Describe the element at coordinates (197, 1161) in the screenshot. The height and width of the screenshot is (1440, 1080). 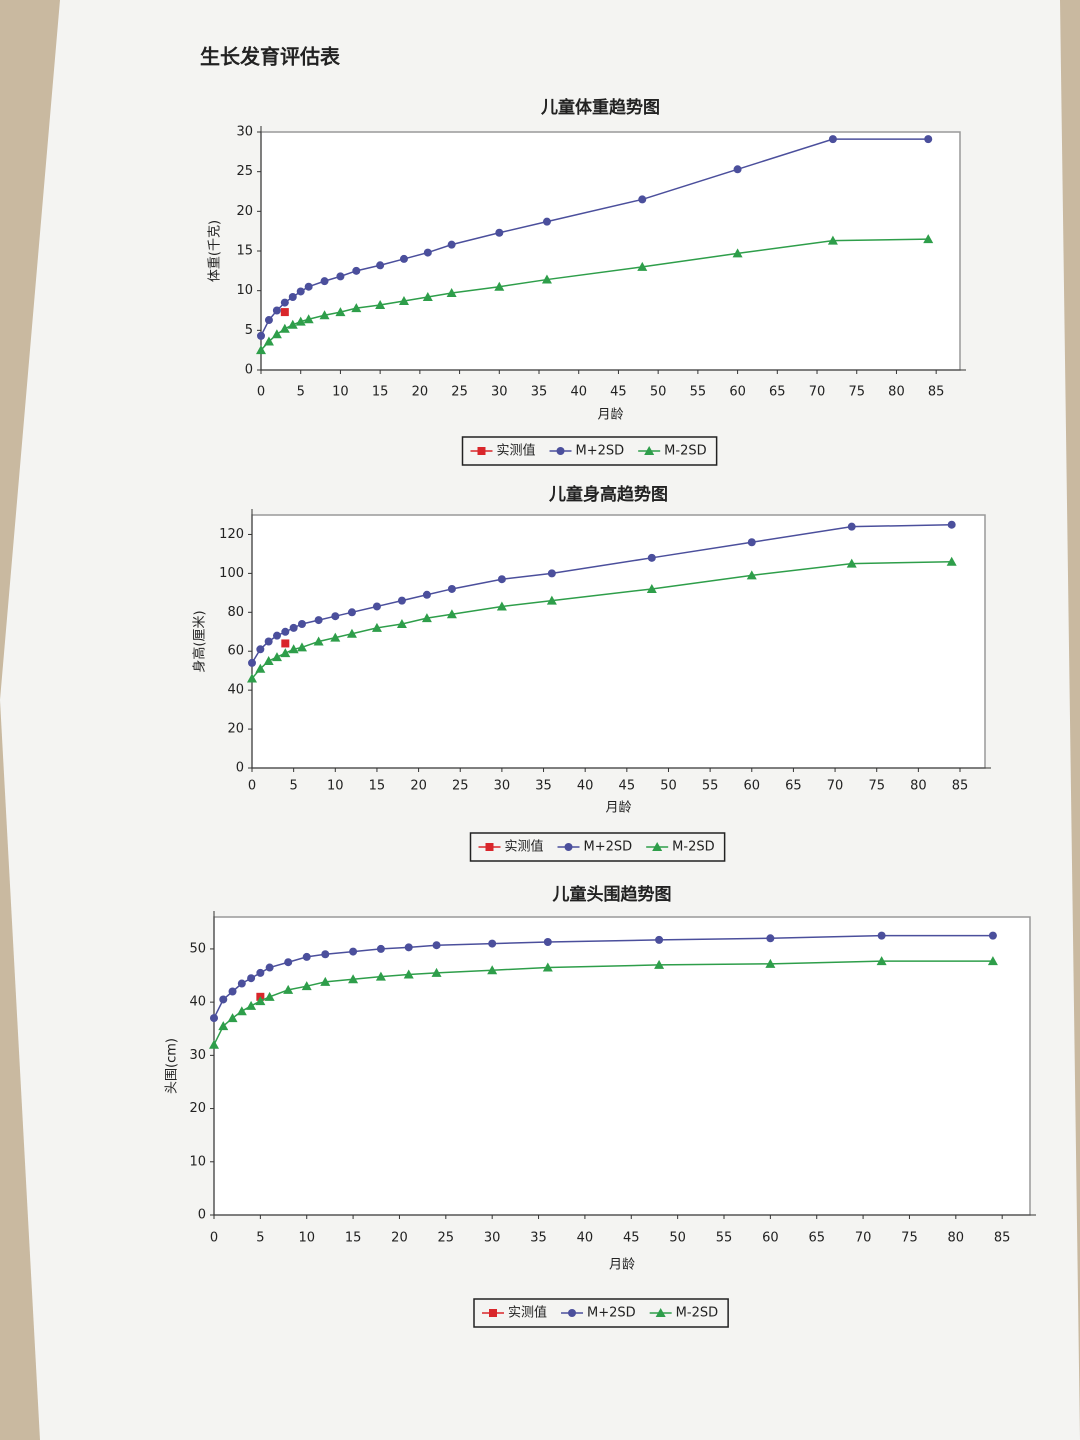
I see `y-tick-label: 10` at that location.